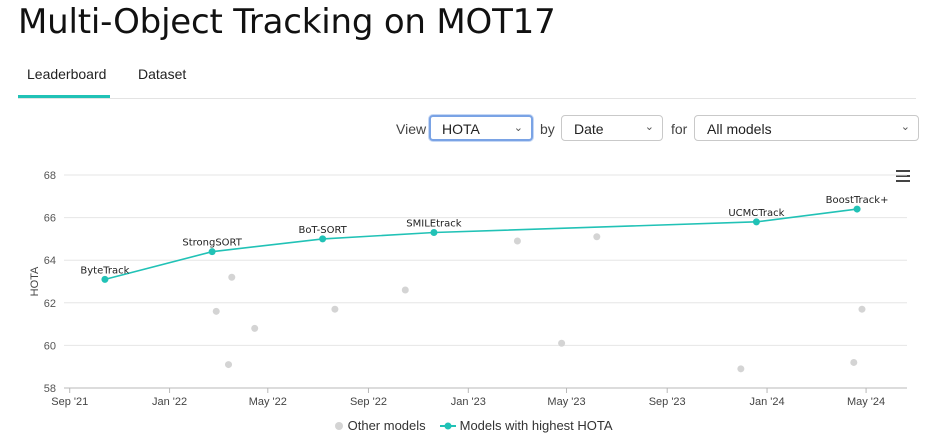  What do you see at coordinates (50, 261) in the screenshot?
I see `y-tick-label: 64` at bounding box center [50, 261].